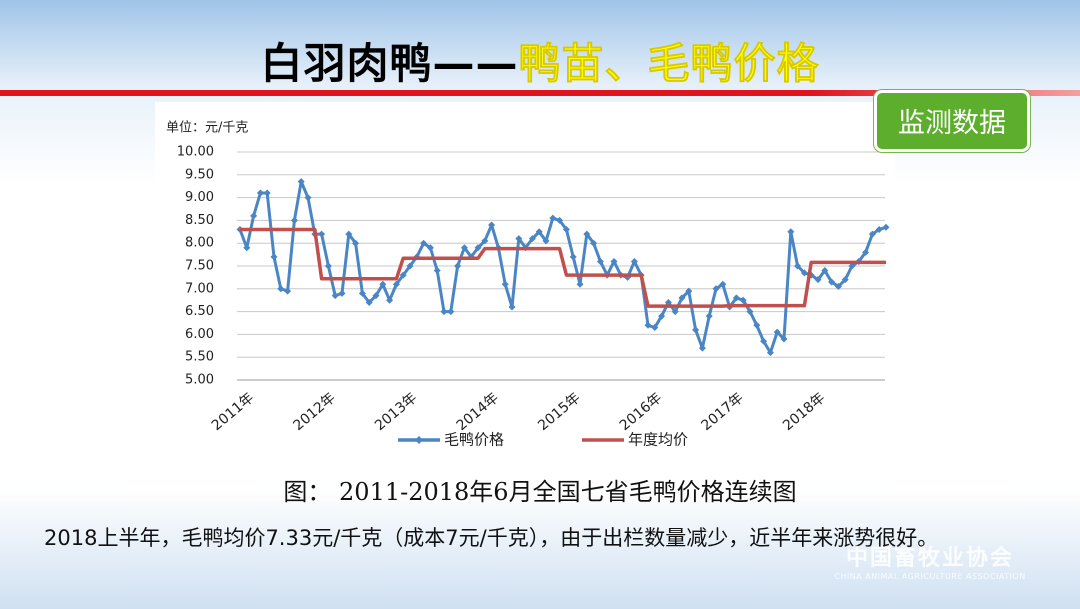 The width and height of the screenshot is (1080, 609). I want to click on legend-item: 年度均价, so click(635, 440).